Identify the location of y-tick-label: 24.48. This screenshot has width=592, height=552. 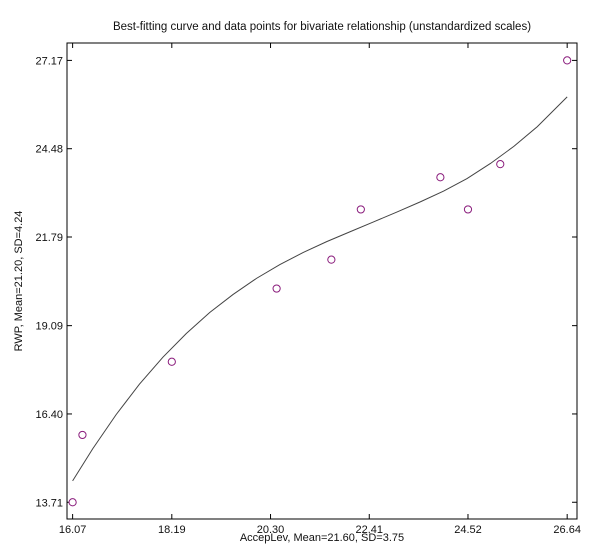
(49, 150).